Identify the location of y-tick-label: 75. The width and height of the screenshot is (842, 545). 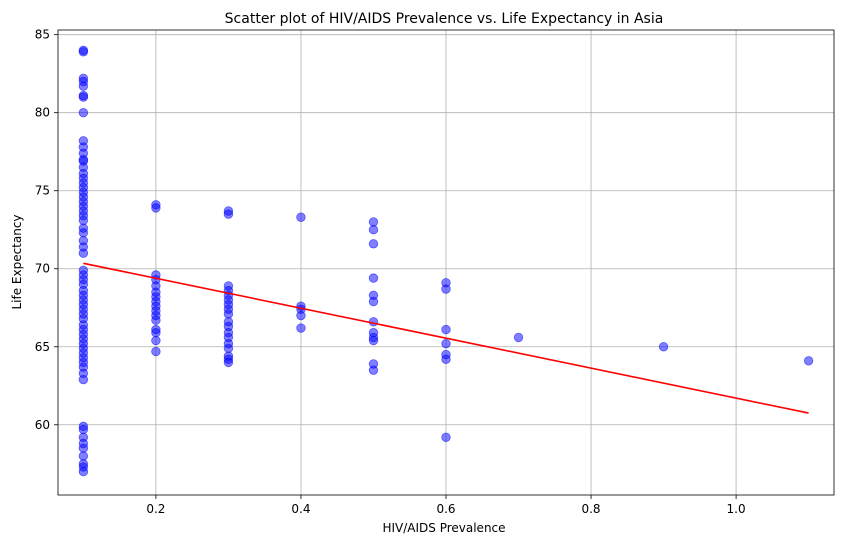
(42, 191).